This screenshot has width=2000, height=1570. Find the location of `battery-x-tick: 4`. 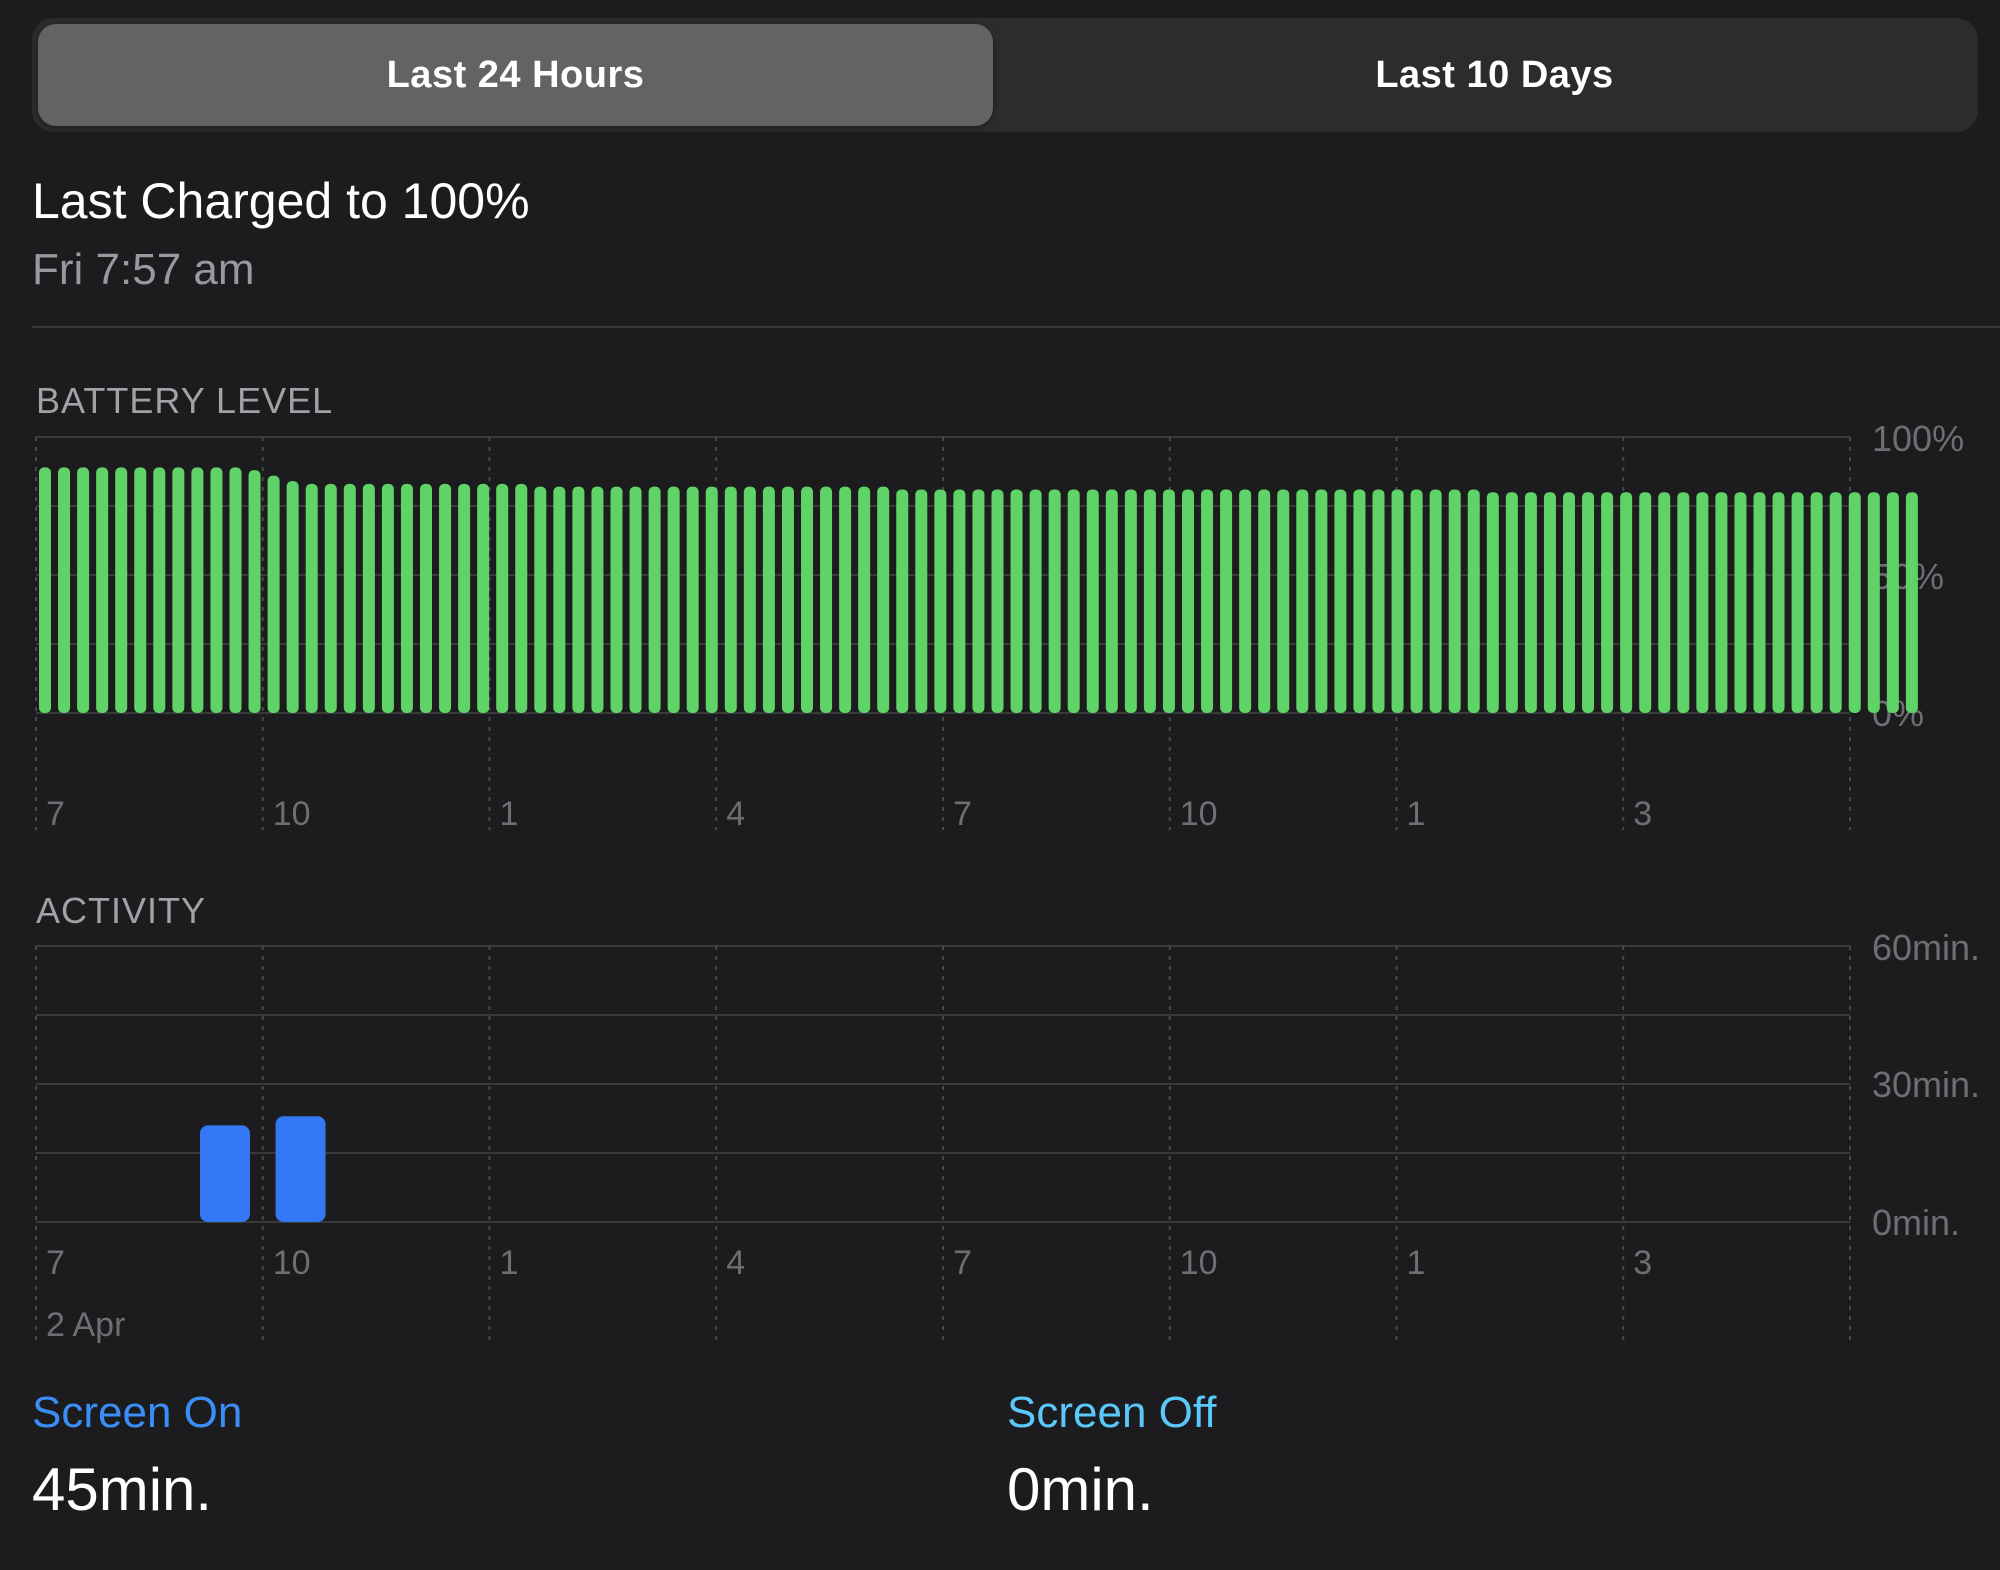

battery-x-tick: 4 is located at coordinates (735, 814).